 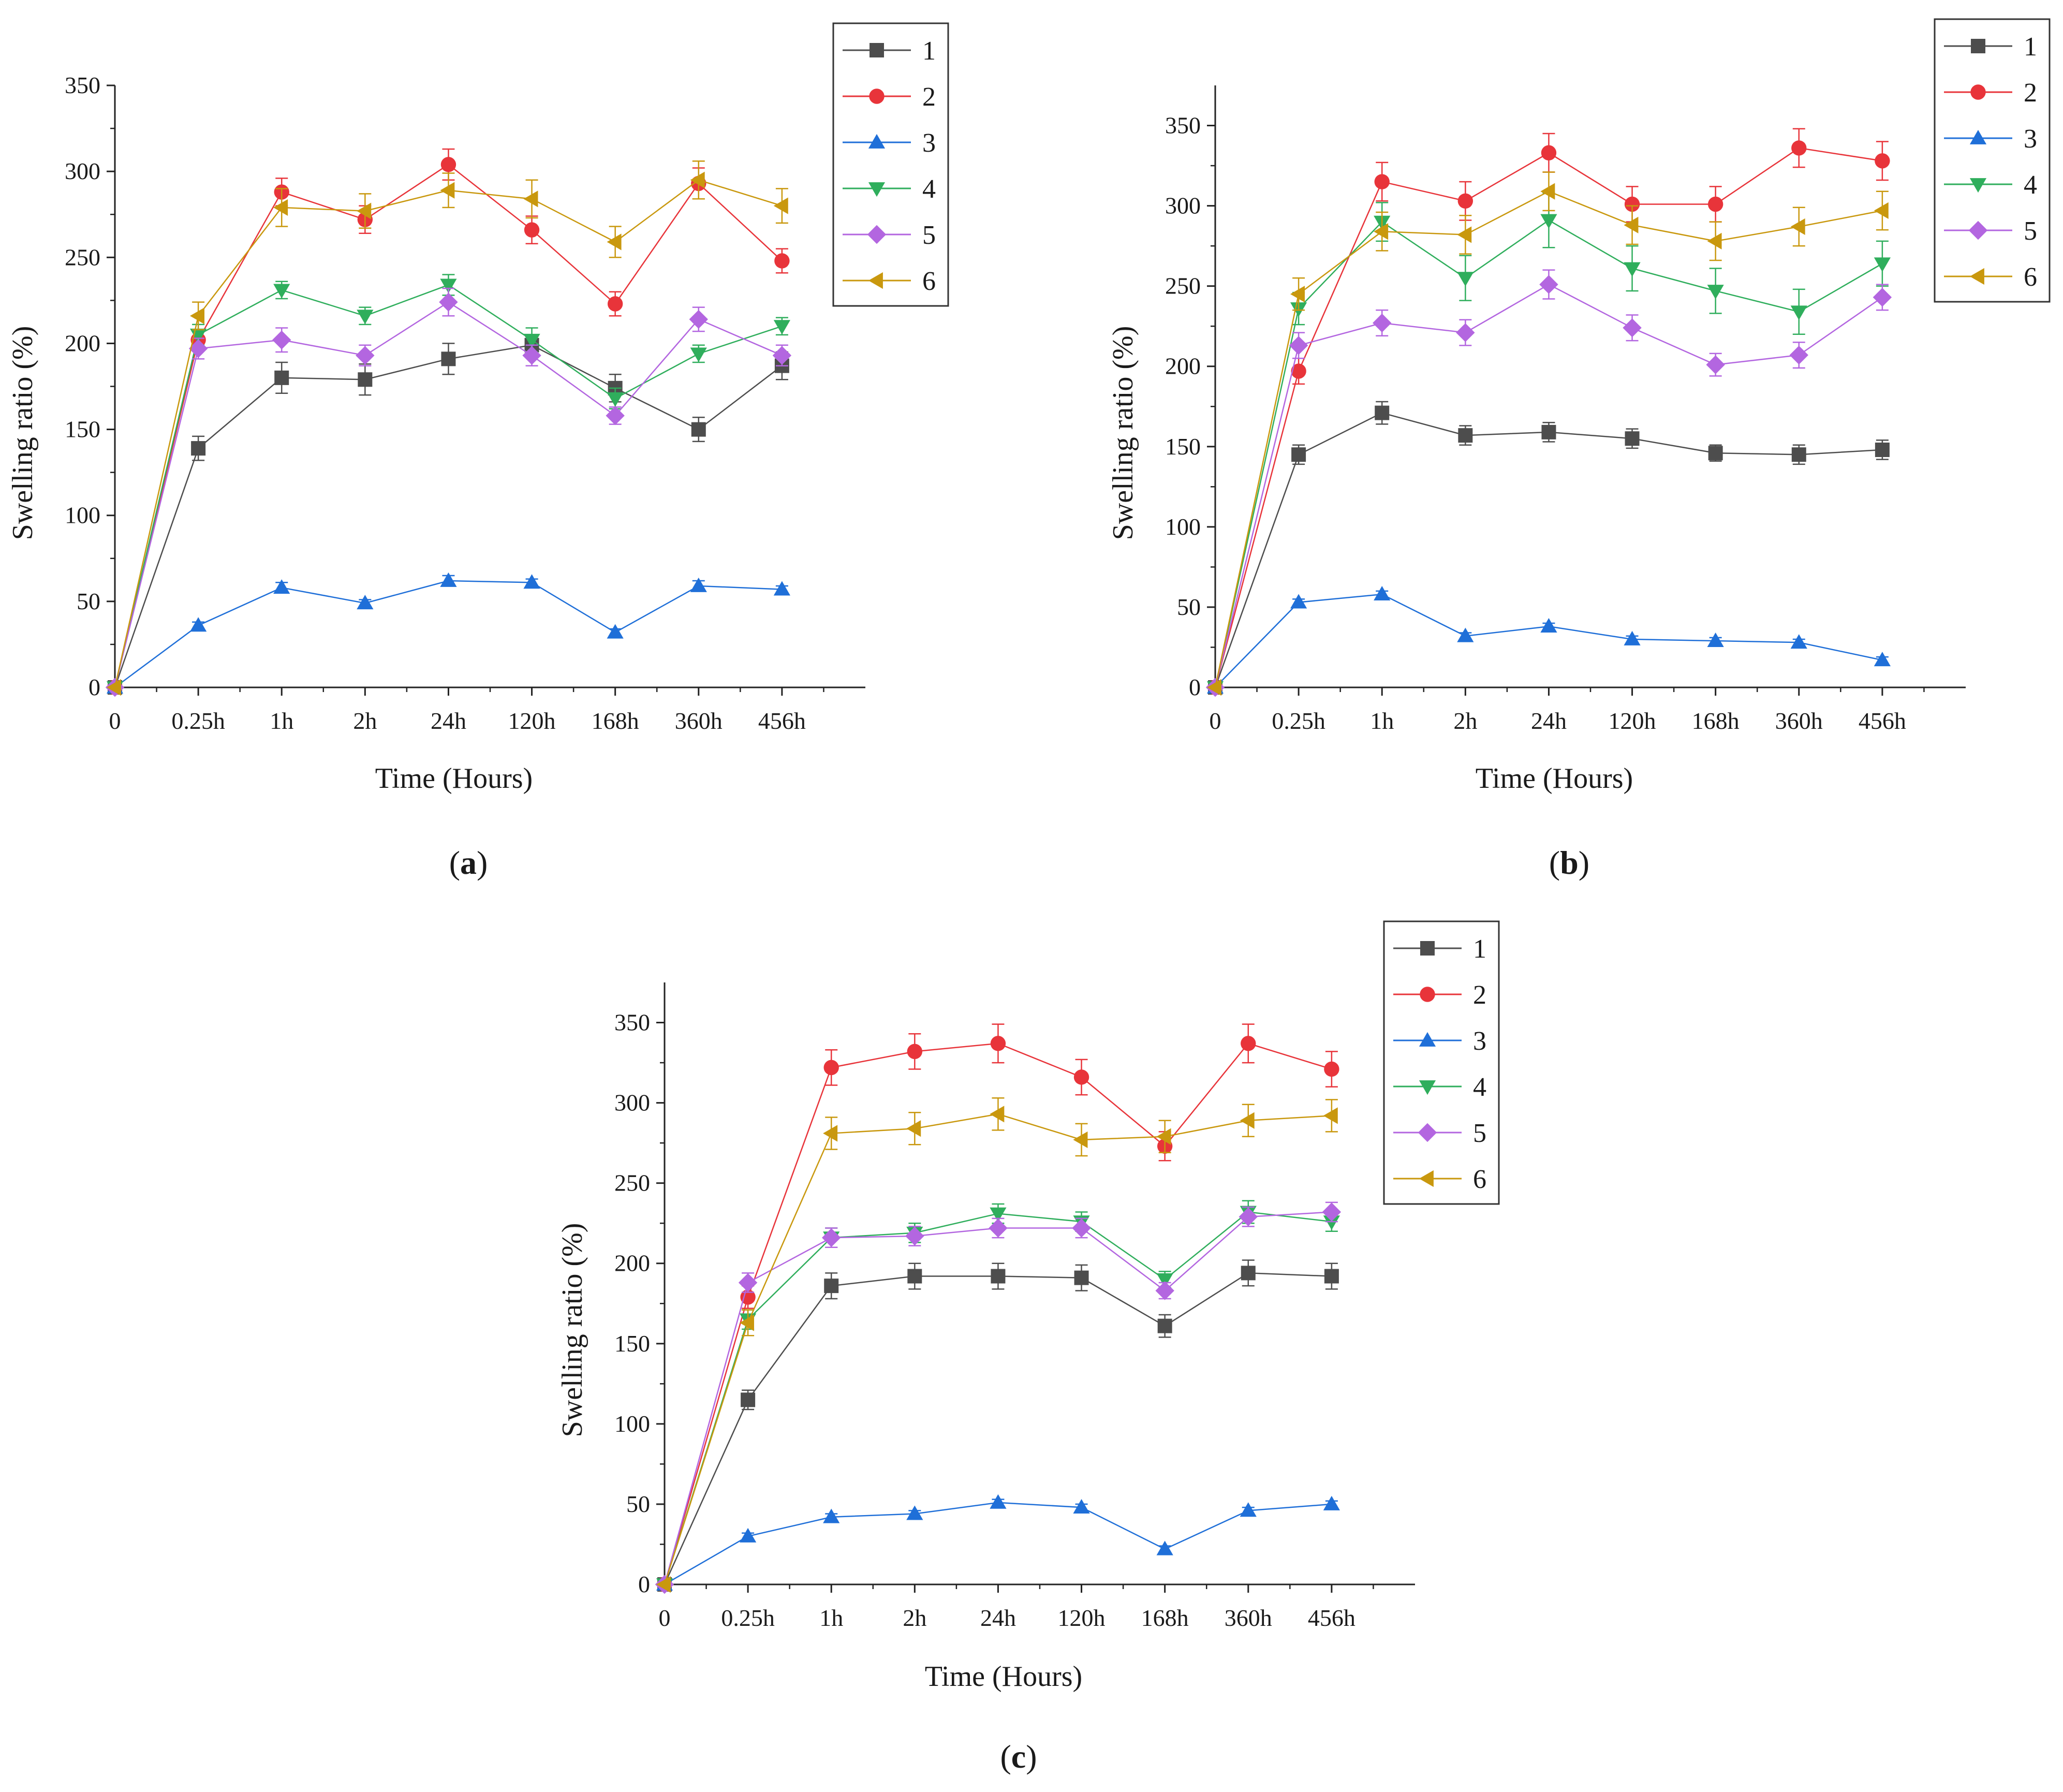 I want to click on legend-item-2: 2, so click(x=889, y=97).